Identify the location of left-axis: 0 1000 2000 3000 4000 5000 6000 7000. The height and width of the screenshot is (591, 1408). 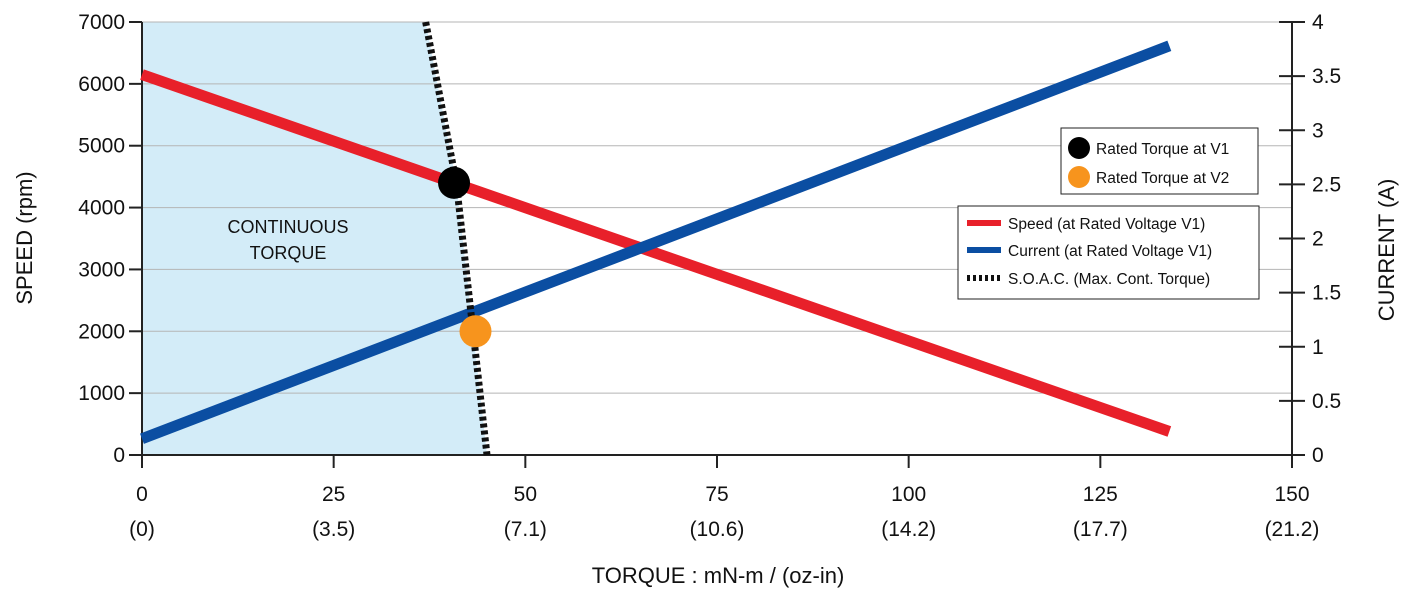
(110, 239).